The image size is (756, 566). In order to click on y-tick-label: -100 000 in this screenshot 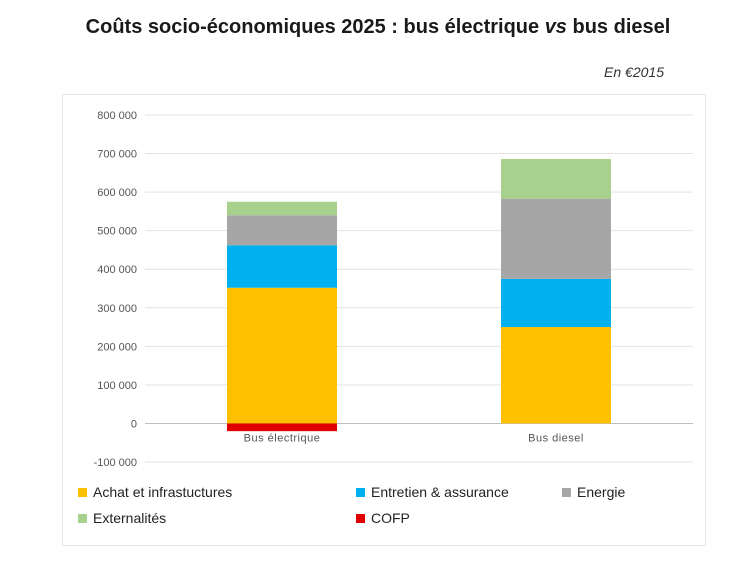, I will do `click(115, 463)`.